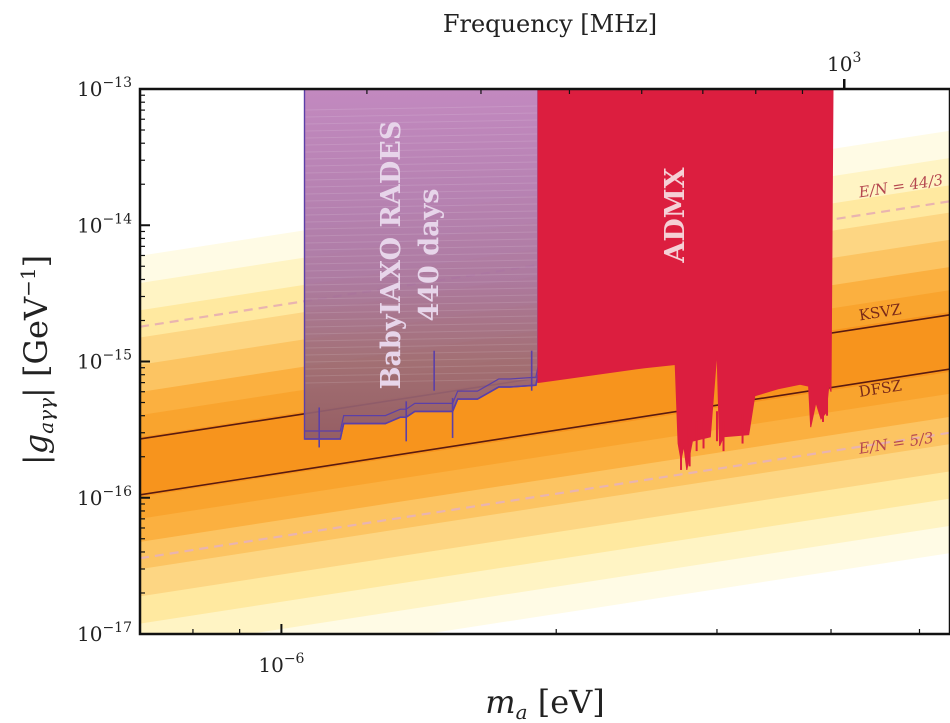 This screenshot has width=950, height=723. I want to click on x-axis-symbol: m, so click(500, 702).